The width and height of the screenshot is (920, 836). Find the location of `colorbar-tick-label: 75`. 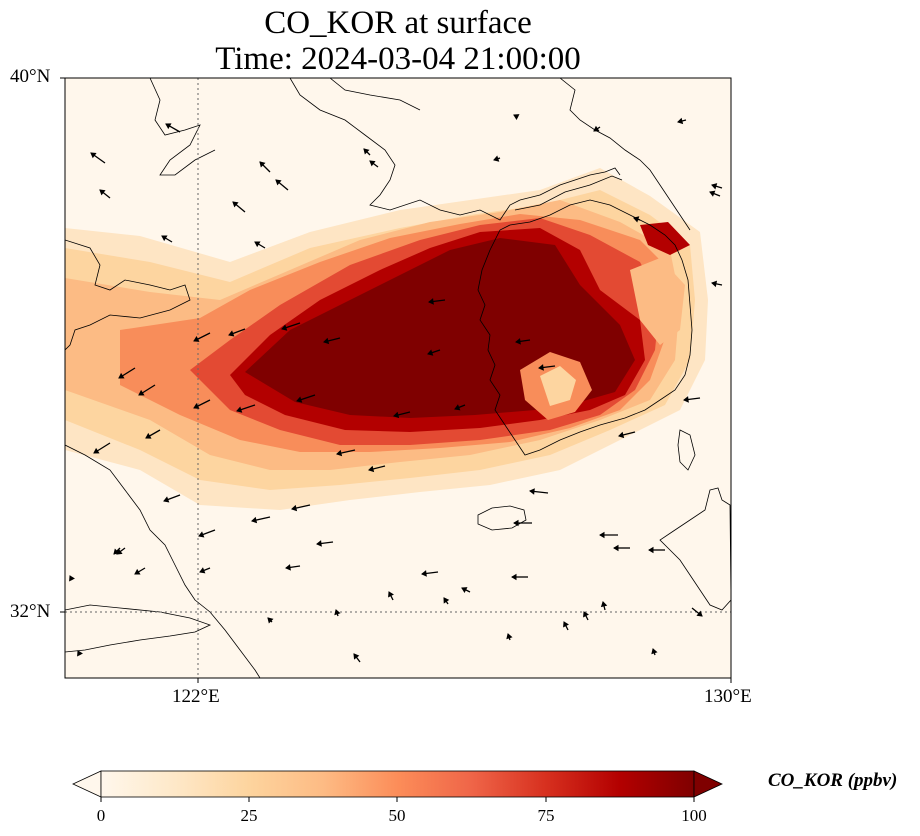

colorbar-tick-label: 75 is located at coordinates (546, 815).